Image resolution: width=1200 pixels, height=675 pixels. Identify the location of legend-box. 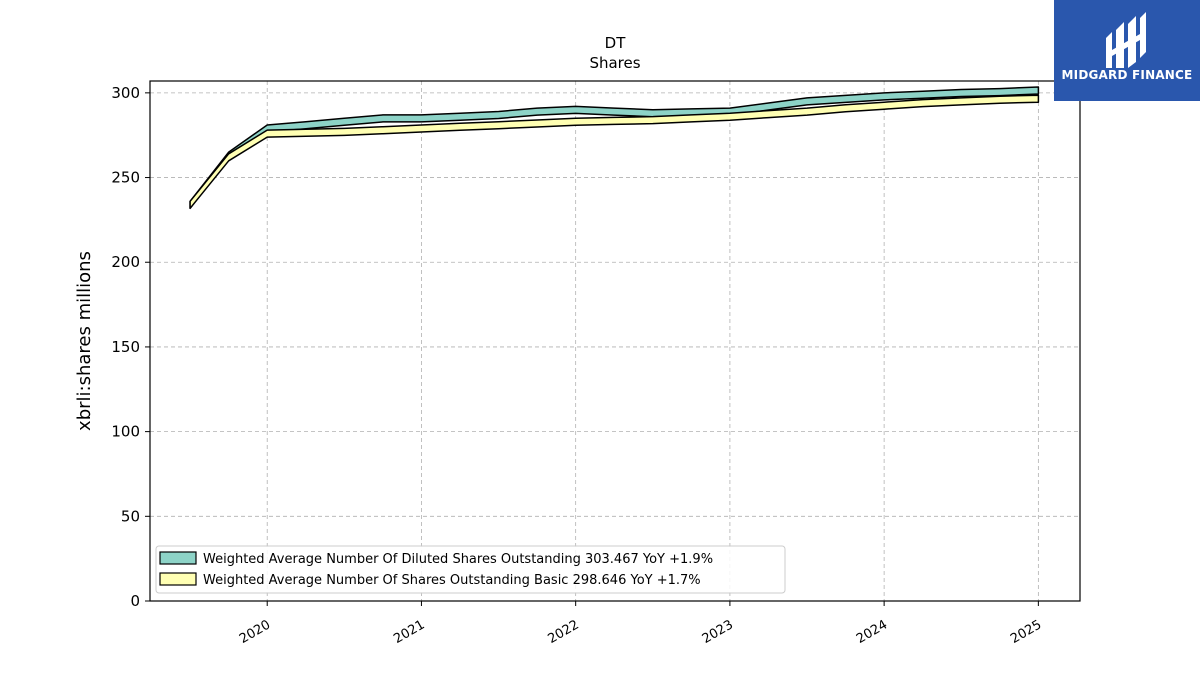
(470, 569).